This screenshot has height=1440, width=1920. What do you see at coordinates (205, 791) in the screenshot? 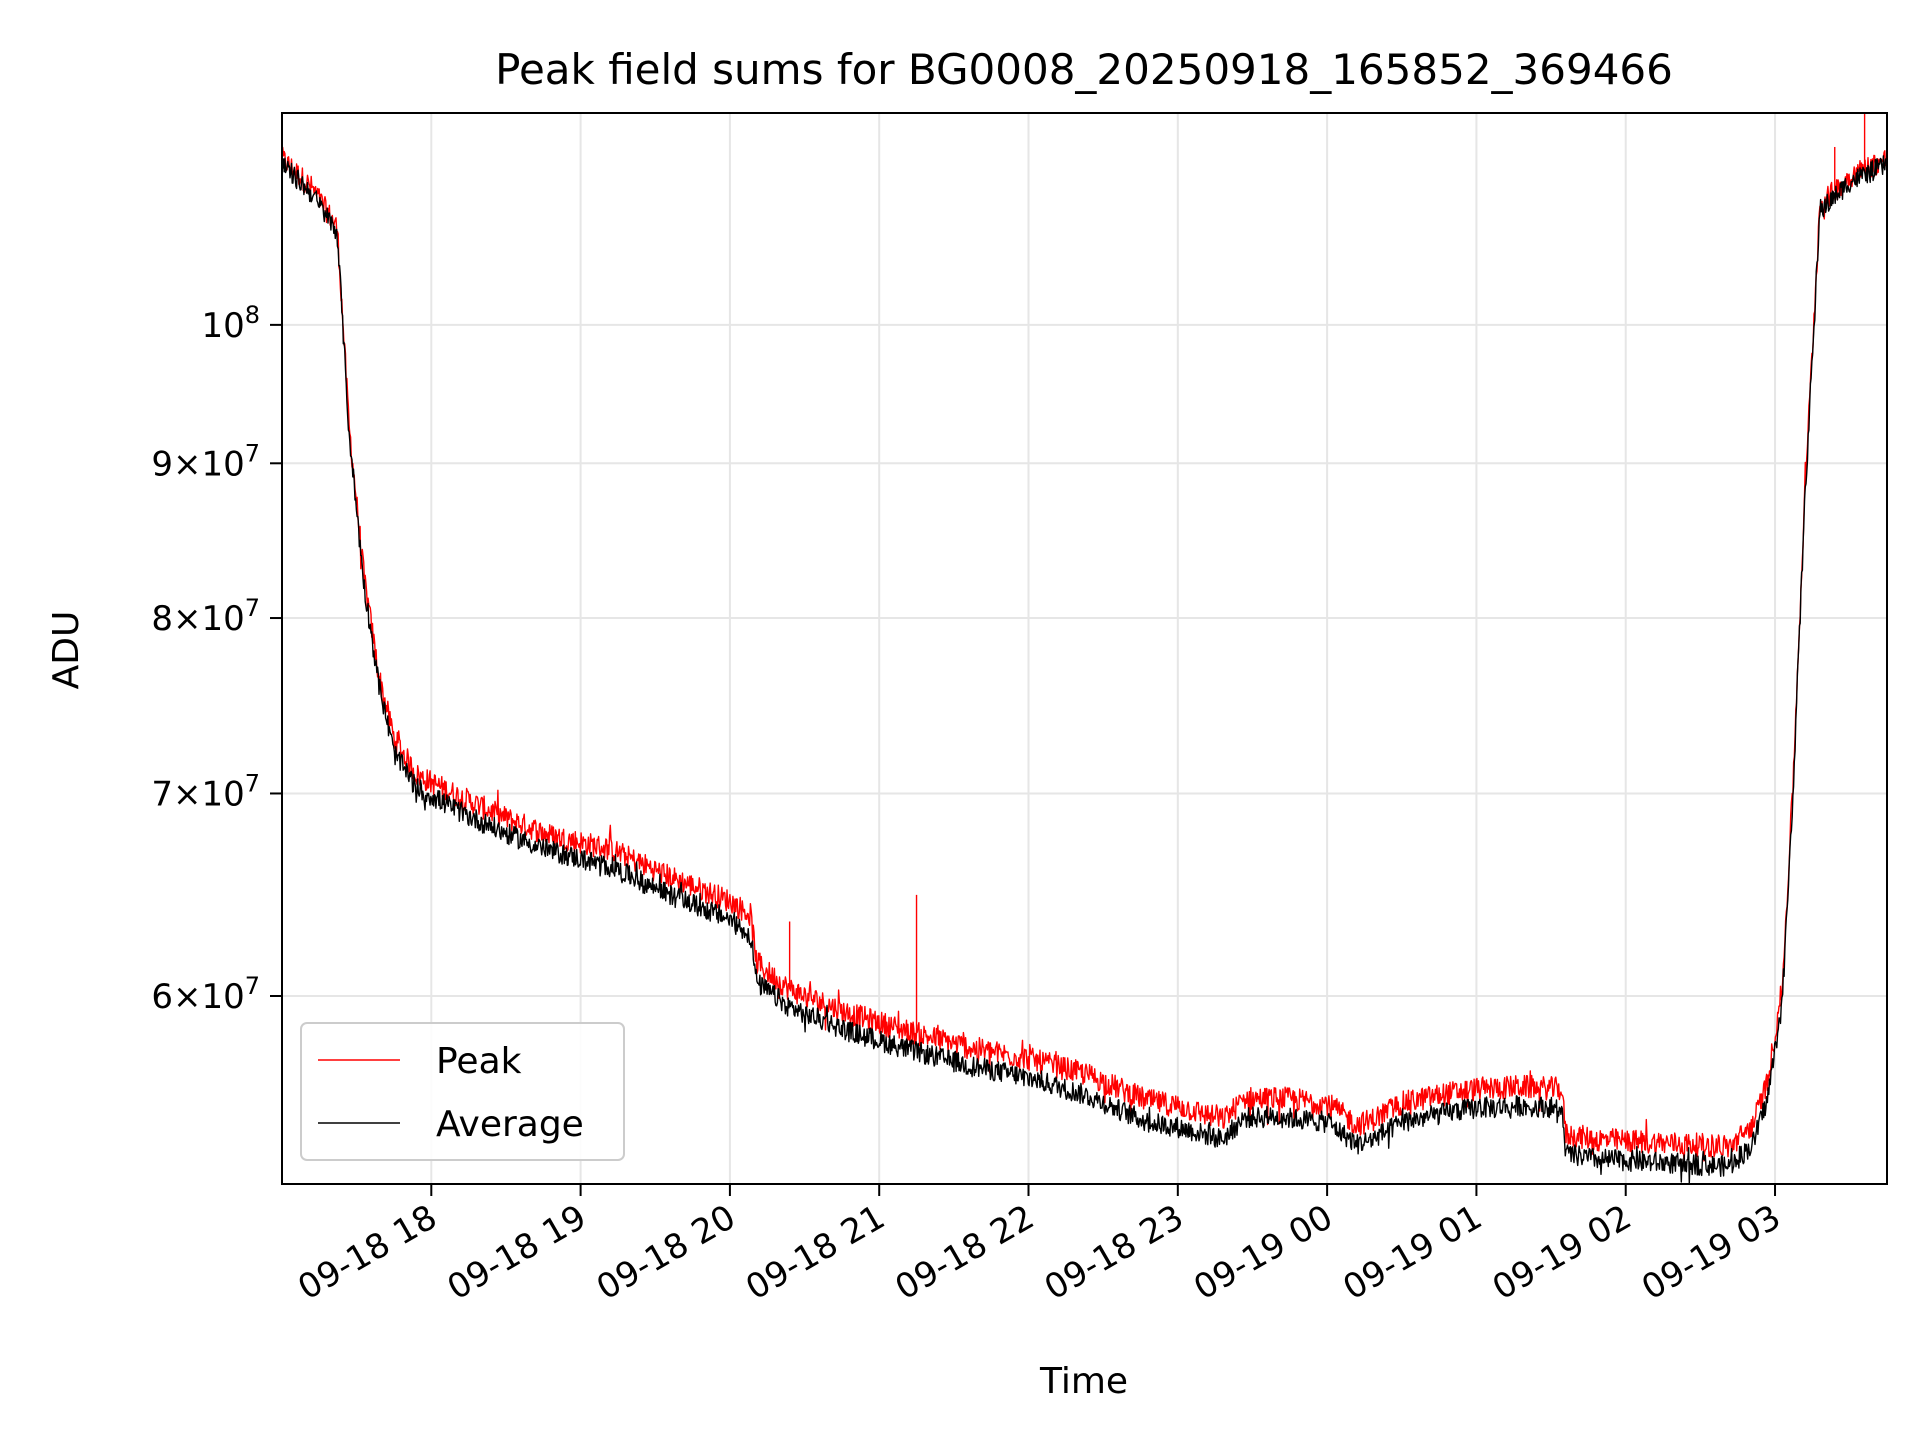
I see `y-tick-label: 7×107` at bounding box center [205, 791].